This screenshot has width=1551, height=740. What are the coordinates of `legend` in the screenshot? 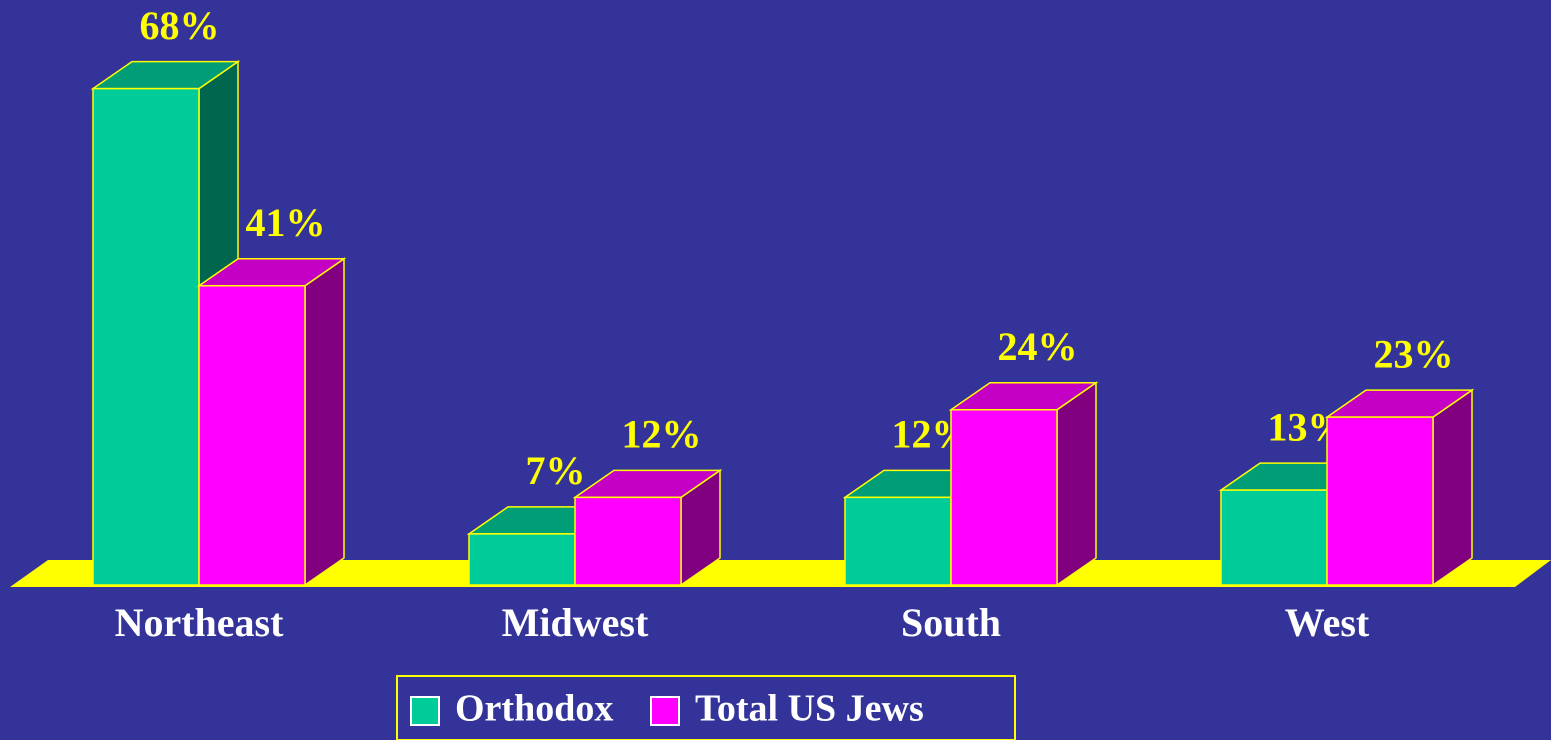 It's located at (706, 707).